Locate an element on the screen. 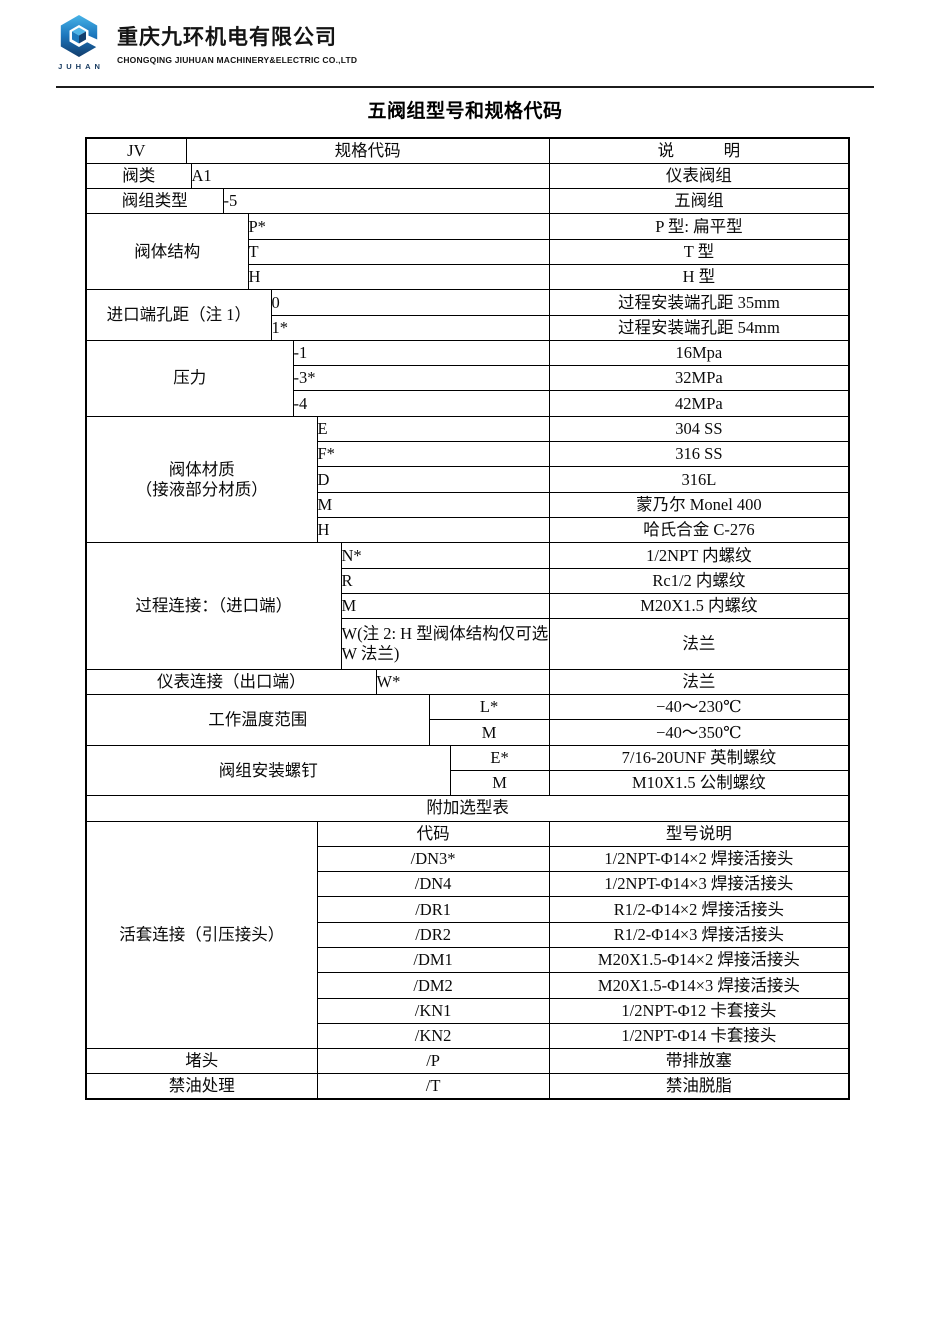 Image resolution: width=930 pixels, height=1320 pixels. label-cell: 阀体材质 （接液部分材质） is located at coordinates (201, 479).